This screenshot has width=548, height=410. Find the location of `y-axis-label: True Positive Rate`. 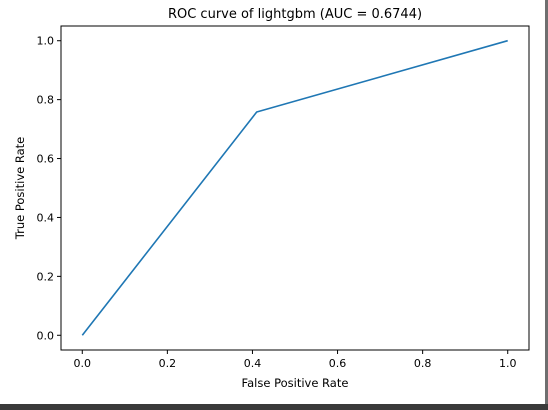

y-axis-label: True Positive Rate is located at coordinates (20, 188).